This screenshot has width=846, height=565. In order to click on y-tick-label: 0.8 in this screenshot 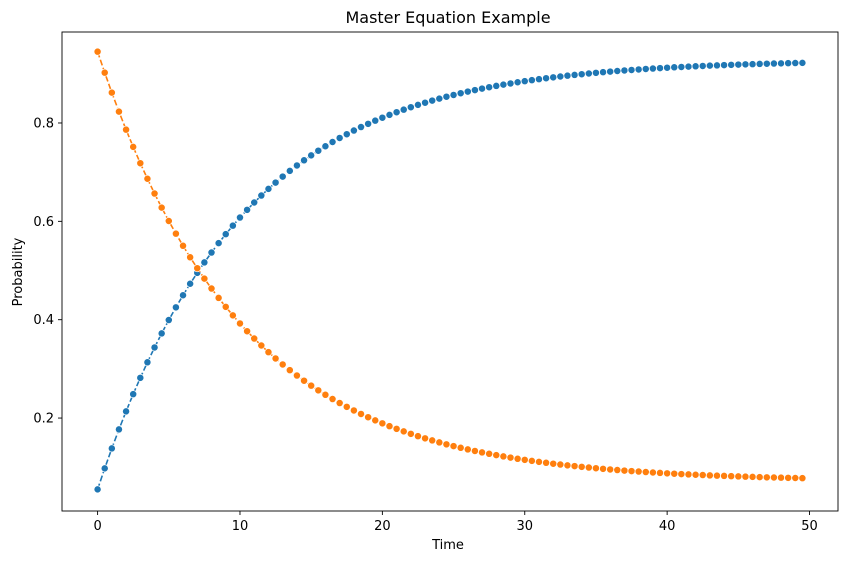, I will do `click(43, 123)`.